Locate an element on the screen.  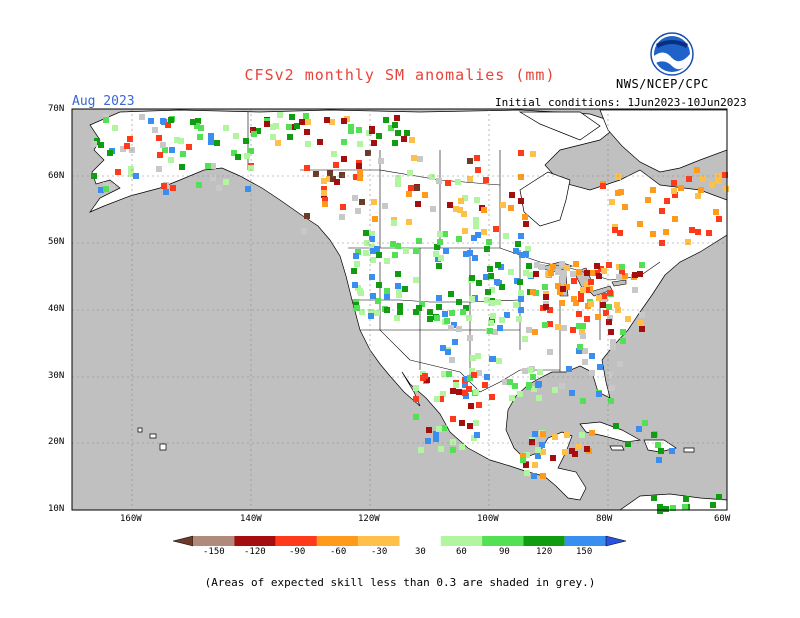
lat-label: 70N is located at coordinates (56, 109).